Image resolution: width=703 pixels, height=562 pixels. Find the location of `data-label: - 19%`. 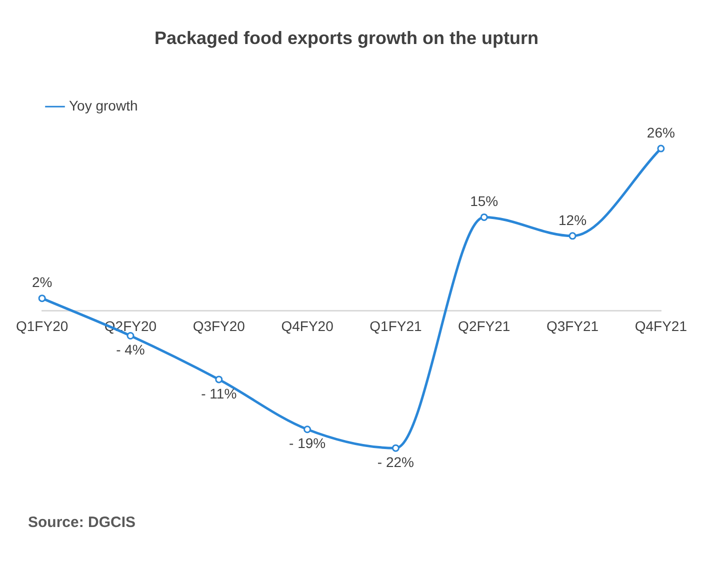

data-label: - 19% is located at coordinates (307, 443).